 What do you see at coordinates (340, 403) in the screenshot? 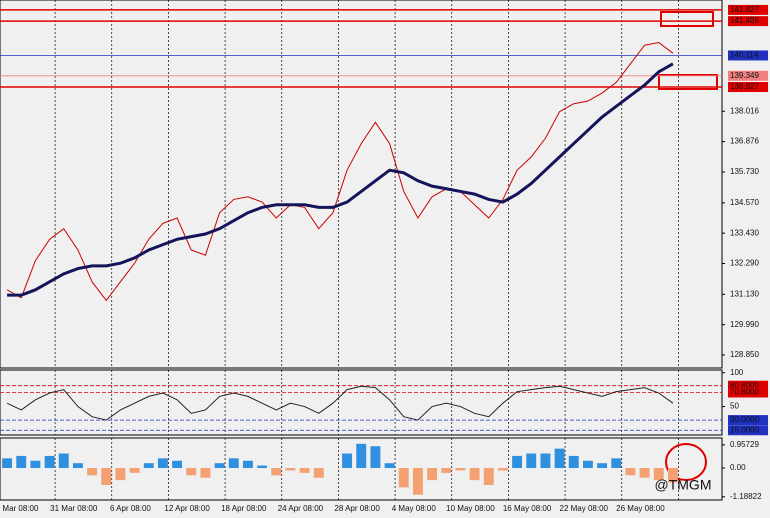
I see `series-line` at bounding box center [340, 403].